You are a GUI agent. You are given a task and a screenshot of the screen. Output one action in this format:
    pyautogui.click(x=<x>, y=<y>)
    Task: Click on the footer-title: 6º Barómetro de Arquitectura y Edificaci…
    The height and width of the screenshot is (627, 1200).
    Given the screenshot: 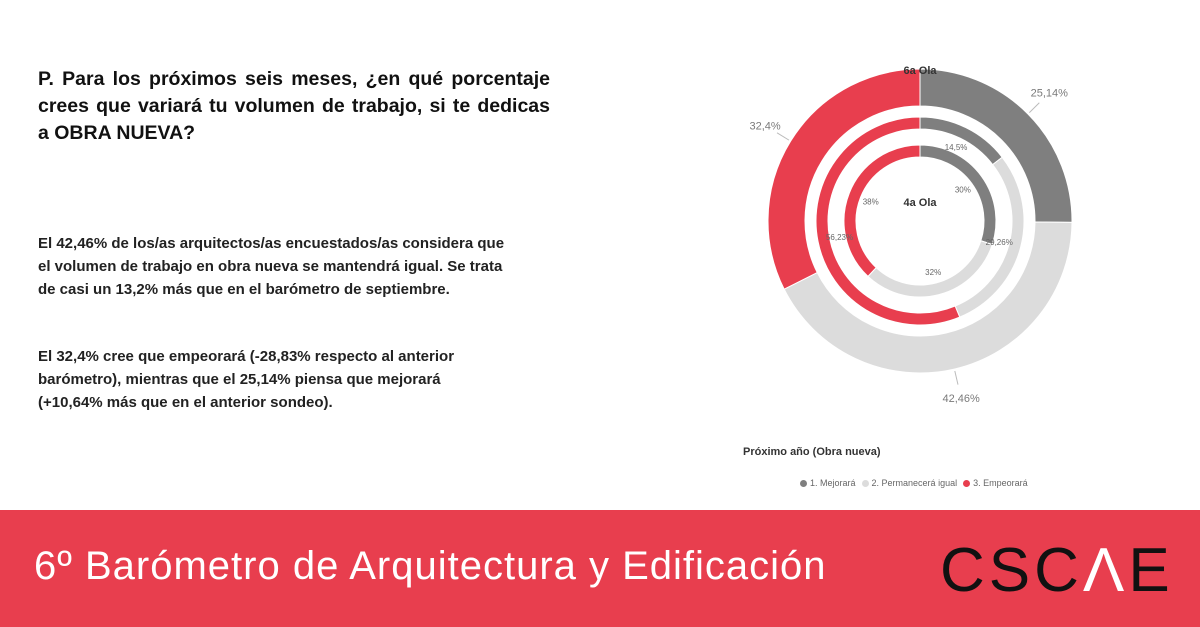 What is the action you would take?
    pyautogui.click(x=430, y=566)
    